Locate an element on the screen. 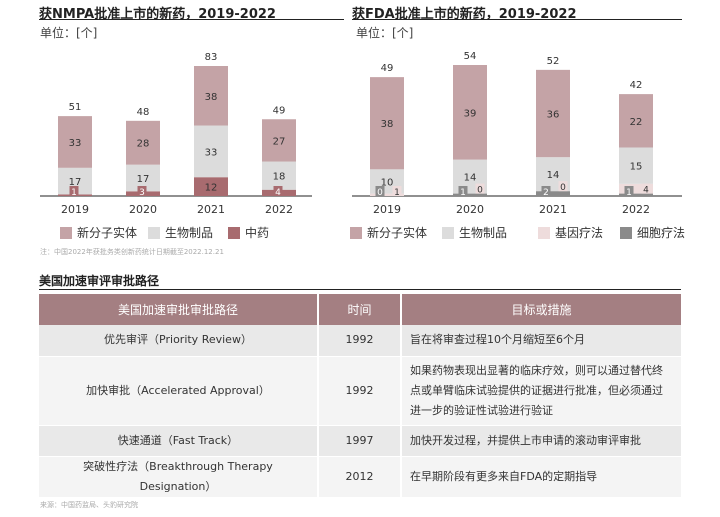  data-label: 38 is located at coordinates (387, 124).